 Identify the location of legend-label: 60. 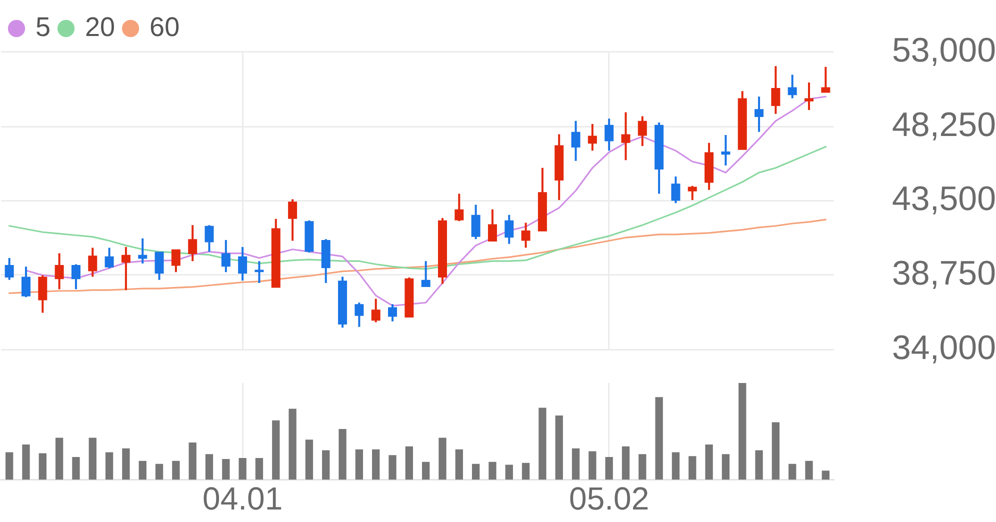
(165, 27).